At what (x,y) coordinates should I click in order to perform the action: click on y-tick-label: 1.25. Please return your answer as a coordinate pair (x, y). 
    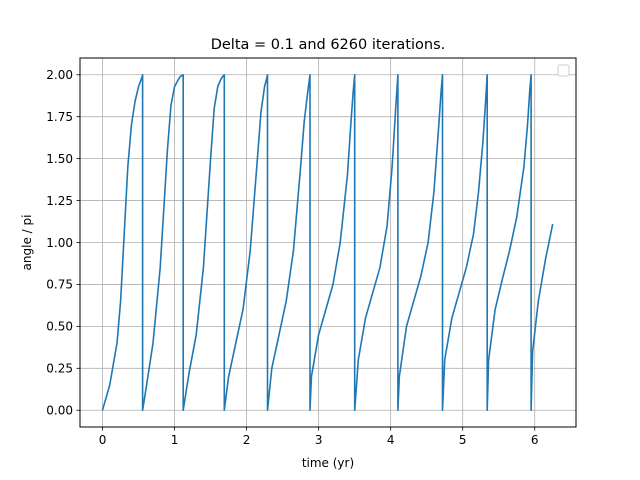
    Looking at the image, I should click on (59, 201).